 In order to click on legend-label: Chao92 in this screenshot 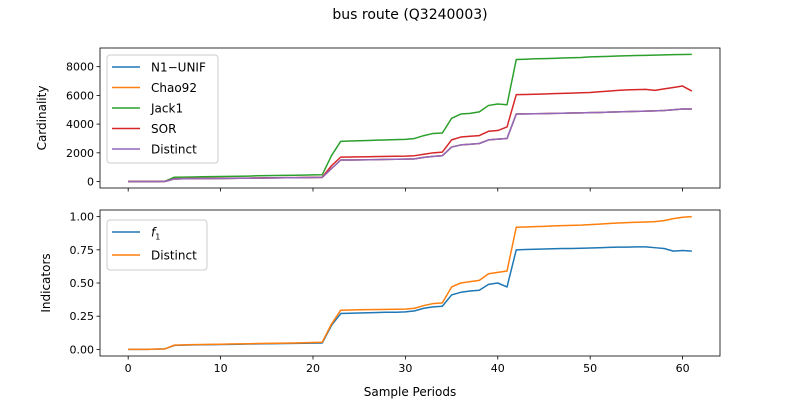, I will do `click(174, 88)`.